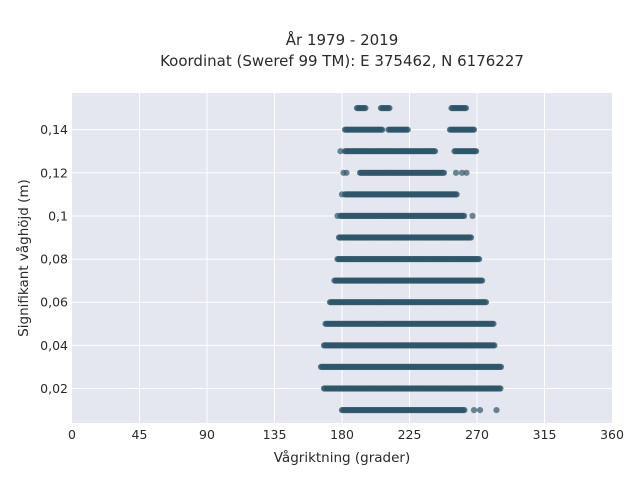 The image size is (640, 480). What do you see at coordinates (23, 258) in the screenshot?
I see `y-axis-label: Signifikant våghöjd (m)` at bounding box center [23, 258].